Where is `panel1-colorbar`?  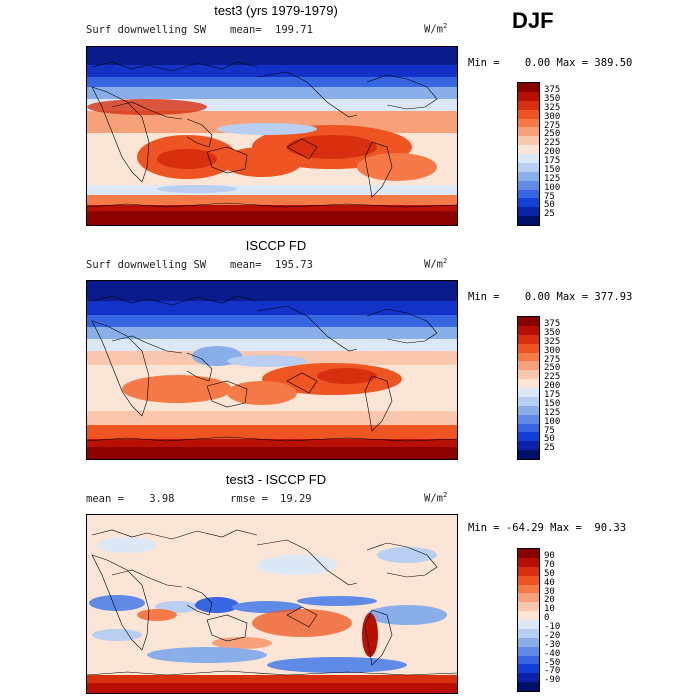
panel1-colorbar is located at coordinates (528, 154).